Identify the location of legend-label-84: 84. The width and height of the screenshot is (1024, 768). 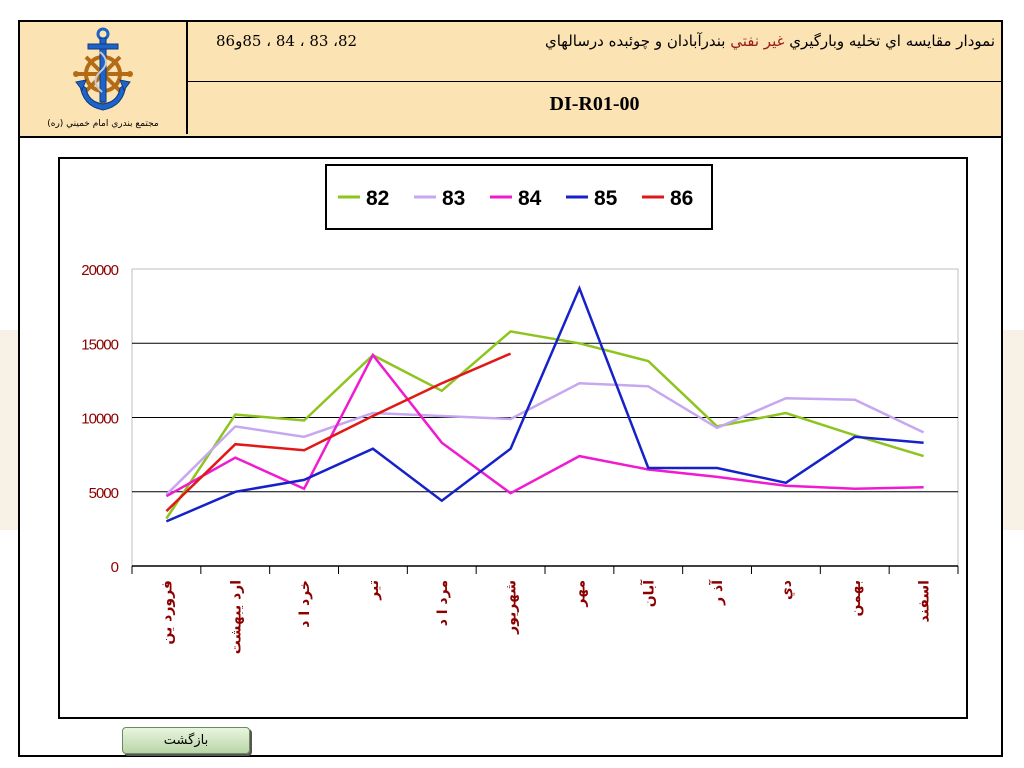
(530, 198).